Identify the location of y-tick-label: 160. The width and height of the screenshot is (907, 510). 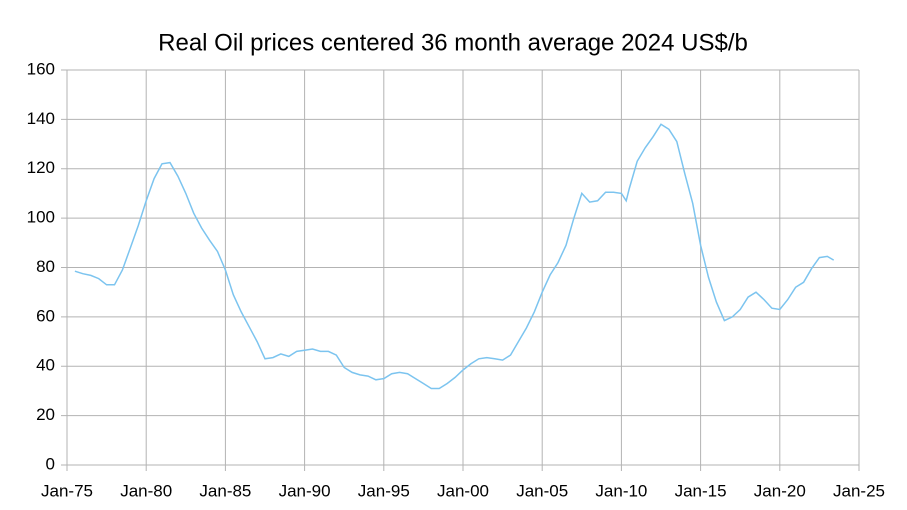
(41, 68).